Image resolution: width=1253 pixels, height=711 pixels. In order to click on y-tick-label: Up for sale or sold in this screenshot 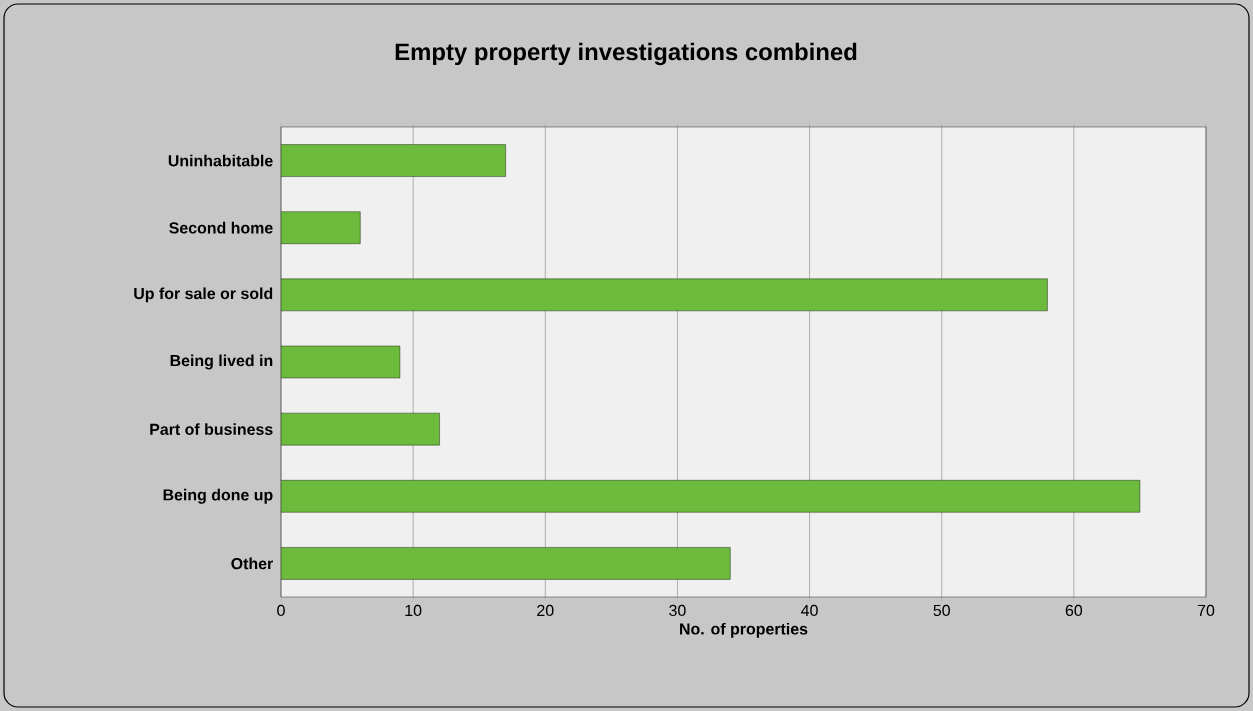, I will do `click(203, 295)`.